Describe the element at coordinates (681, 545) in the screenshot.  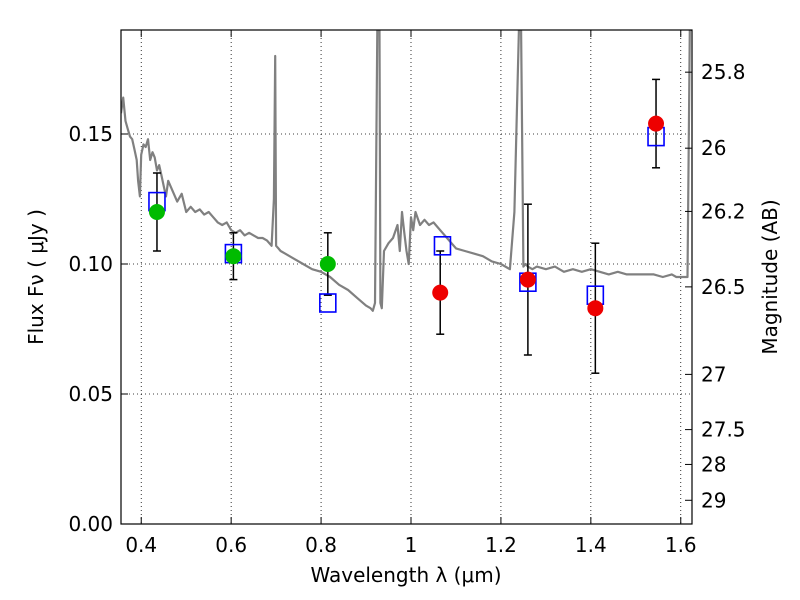
I see `x-tick-label: 1.6` at that location.